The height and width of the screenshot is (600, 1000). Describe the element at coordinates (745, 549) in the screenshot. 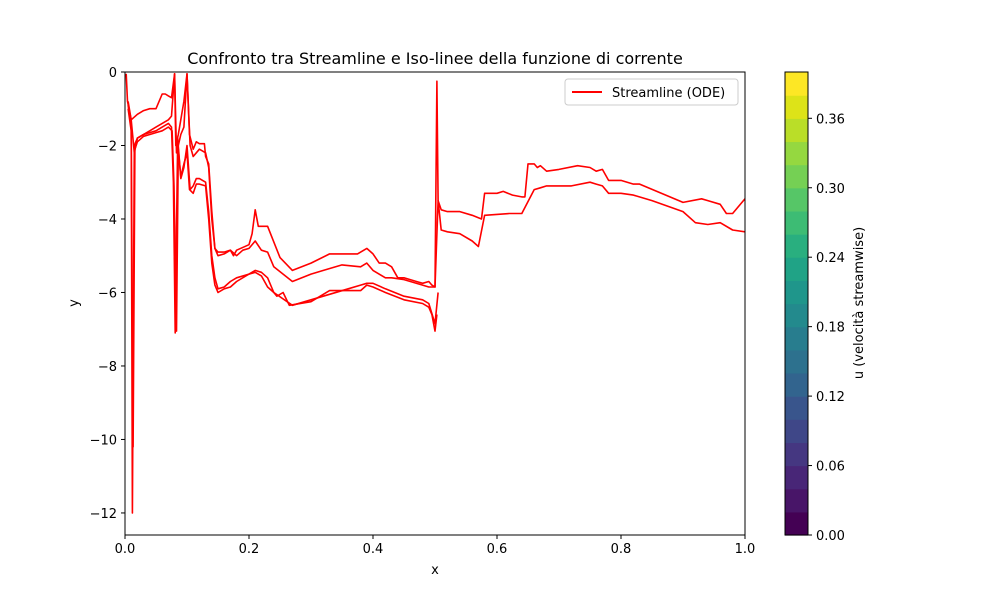

I see `x-tick-label: 1.0` at that location.